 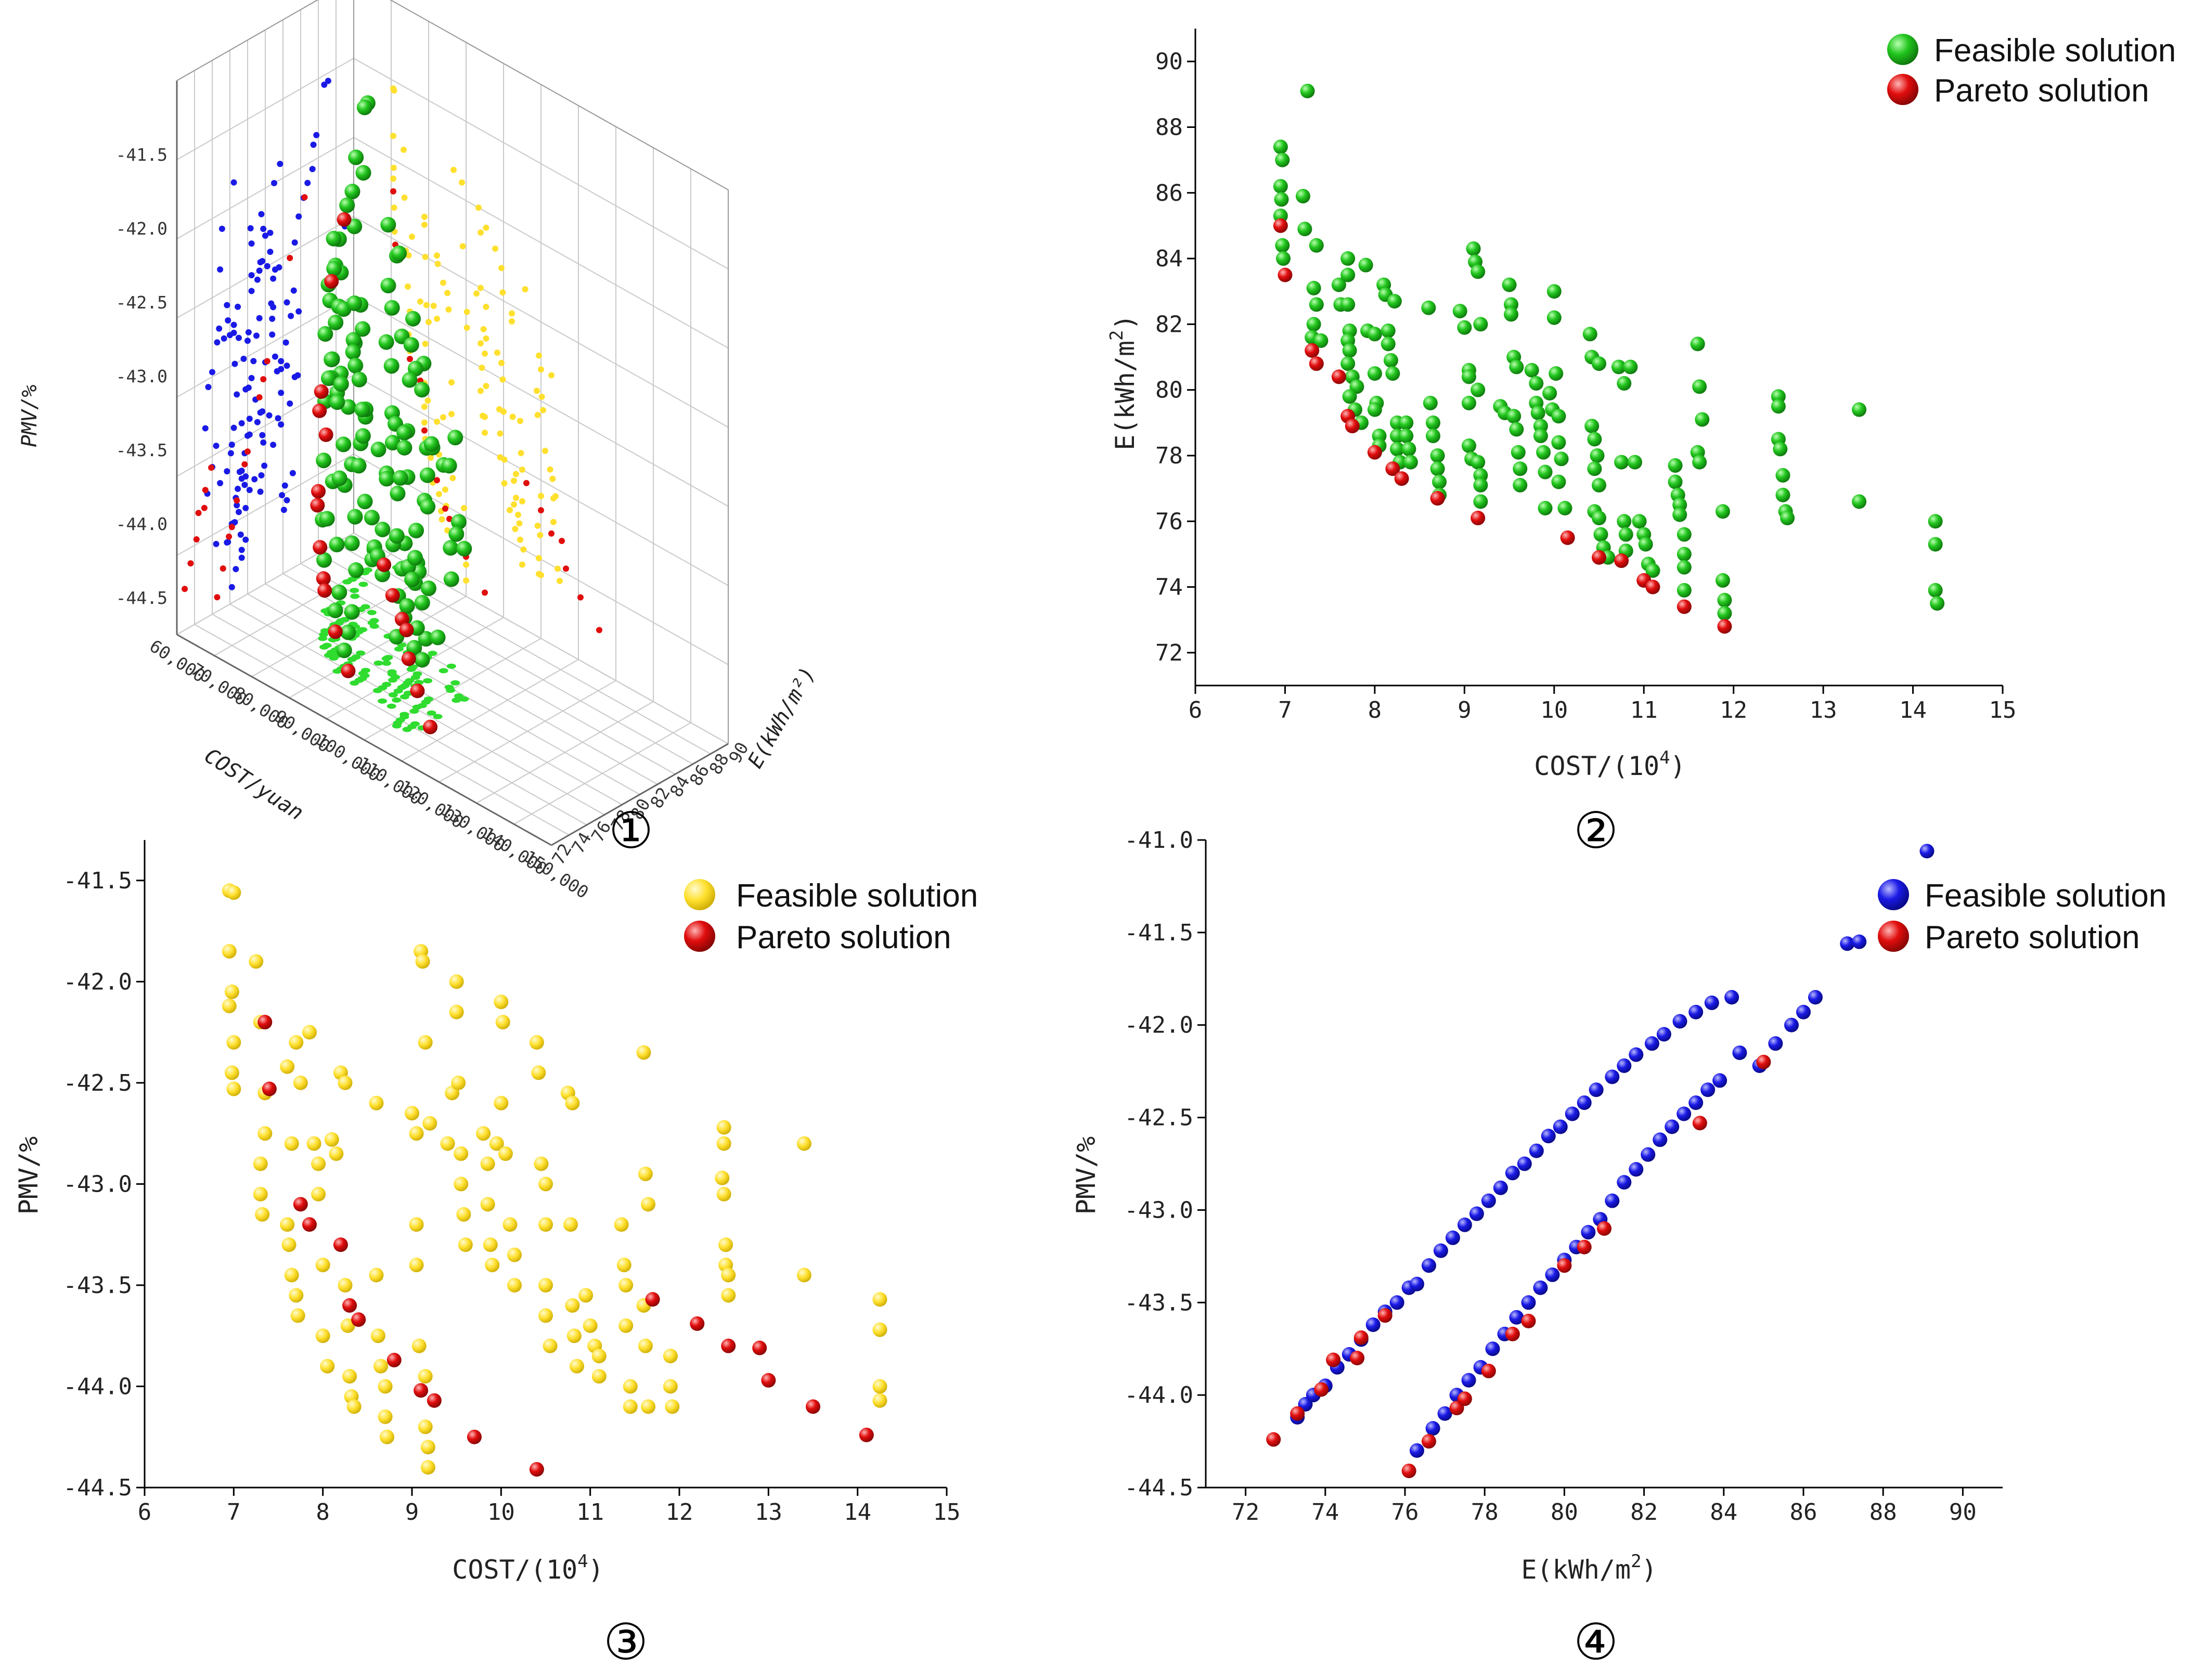 What do you see at coordinates (1169, 258) in the screenshot?
I see `panel-2-ytick-label: 84` at bounding box center [1169, 258].